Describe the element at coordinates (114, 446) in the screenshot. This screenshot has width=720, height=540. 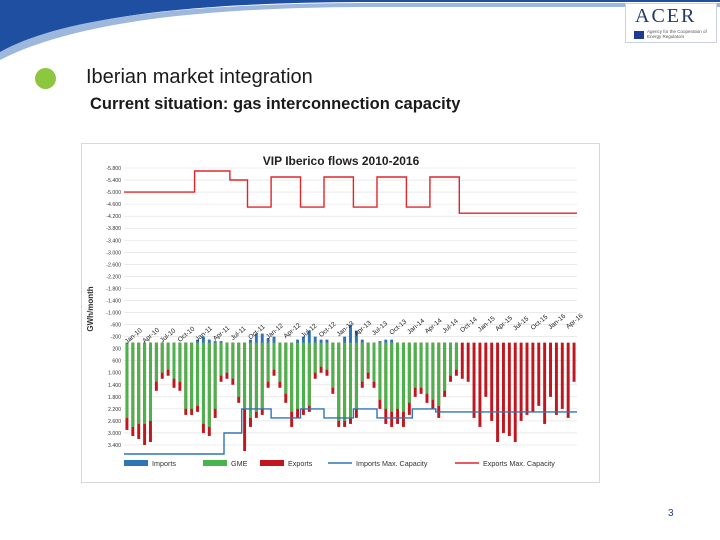
I see `y-tick-label: 3.400` at that location.